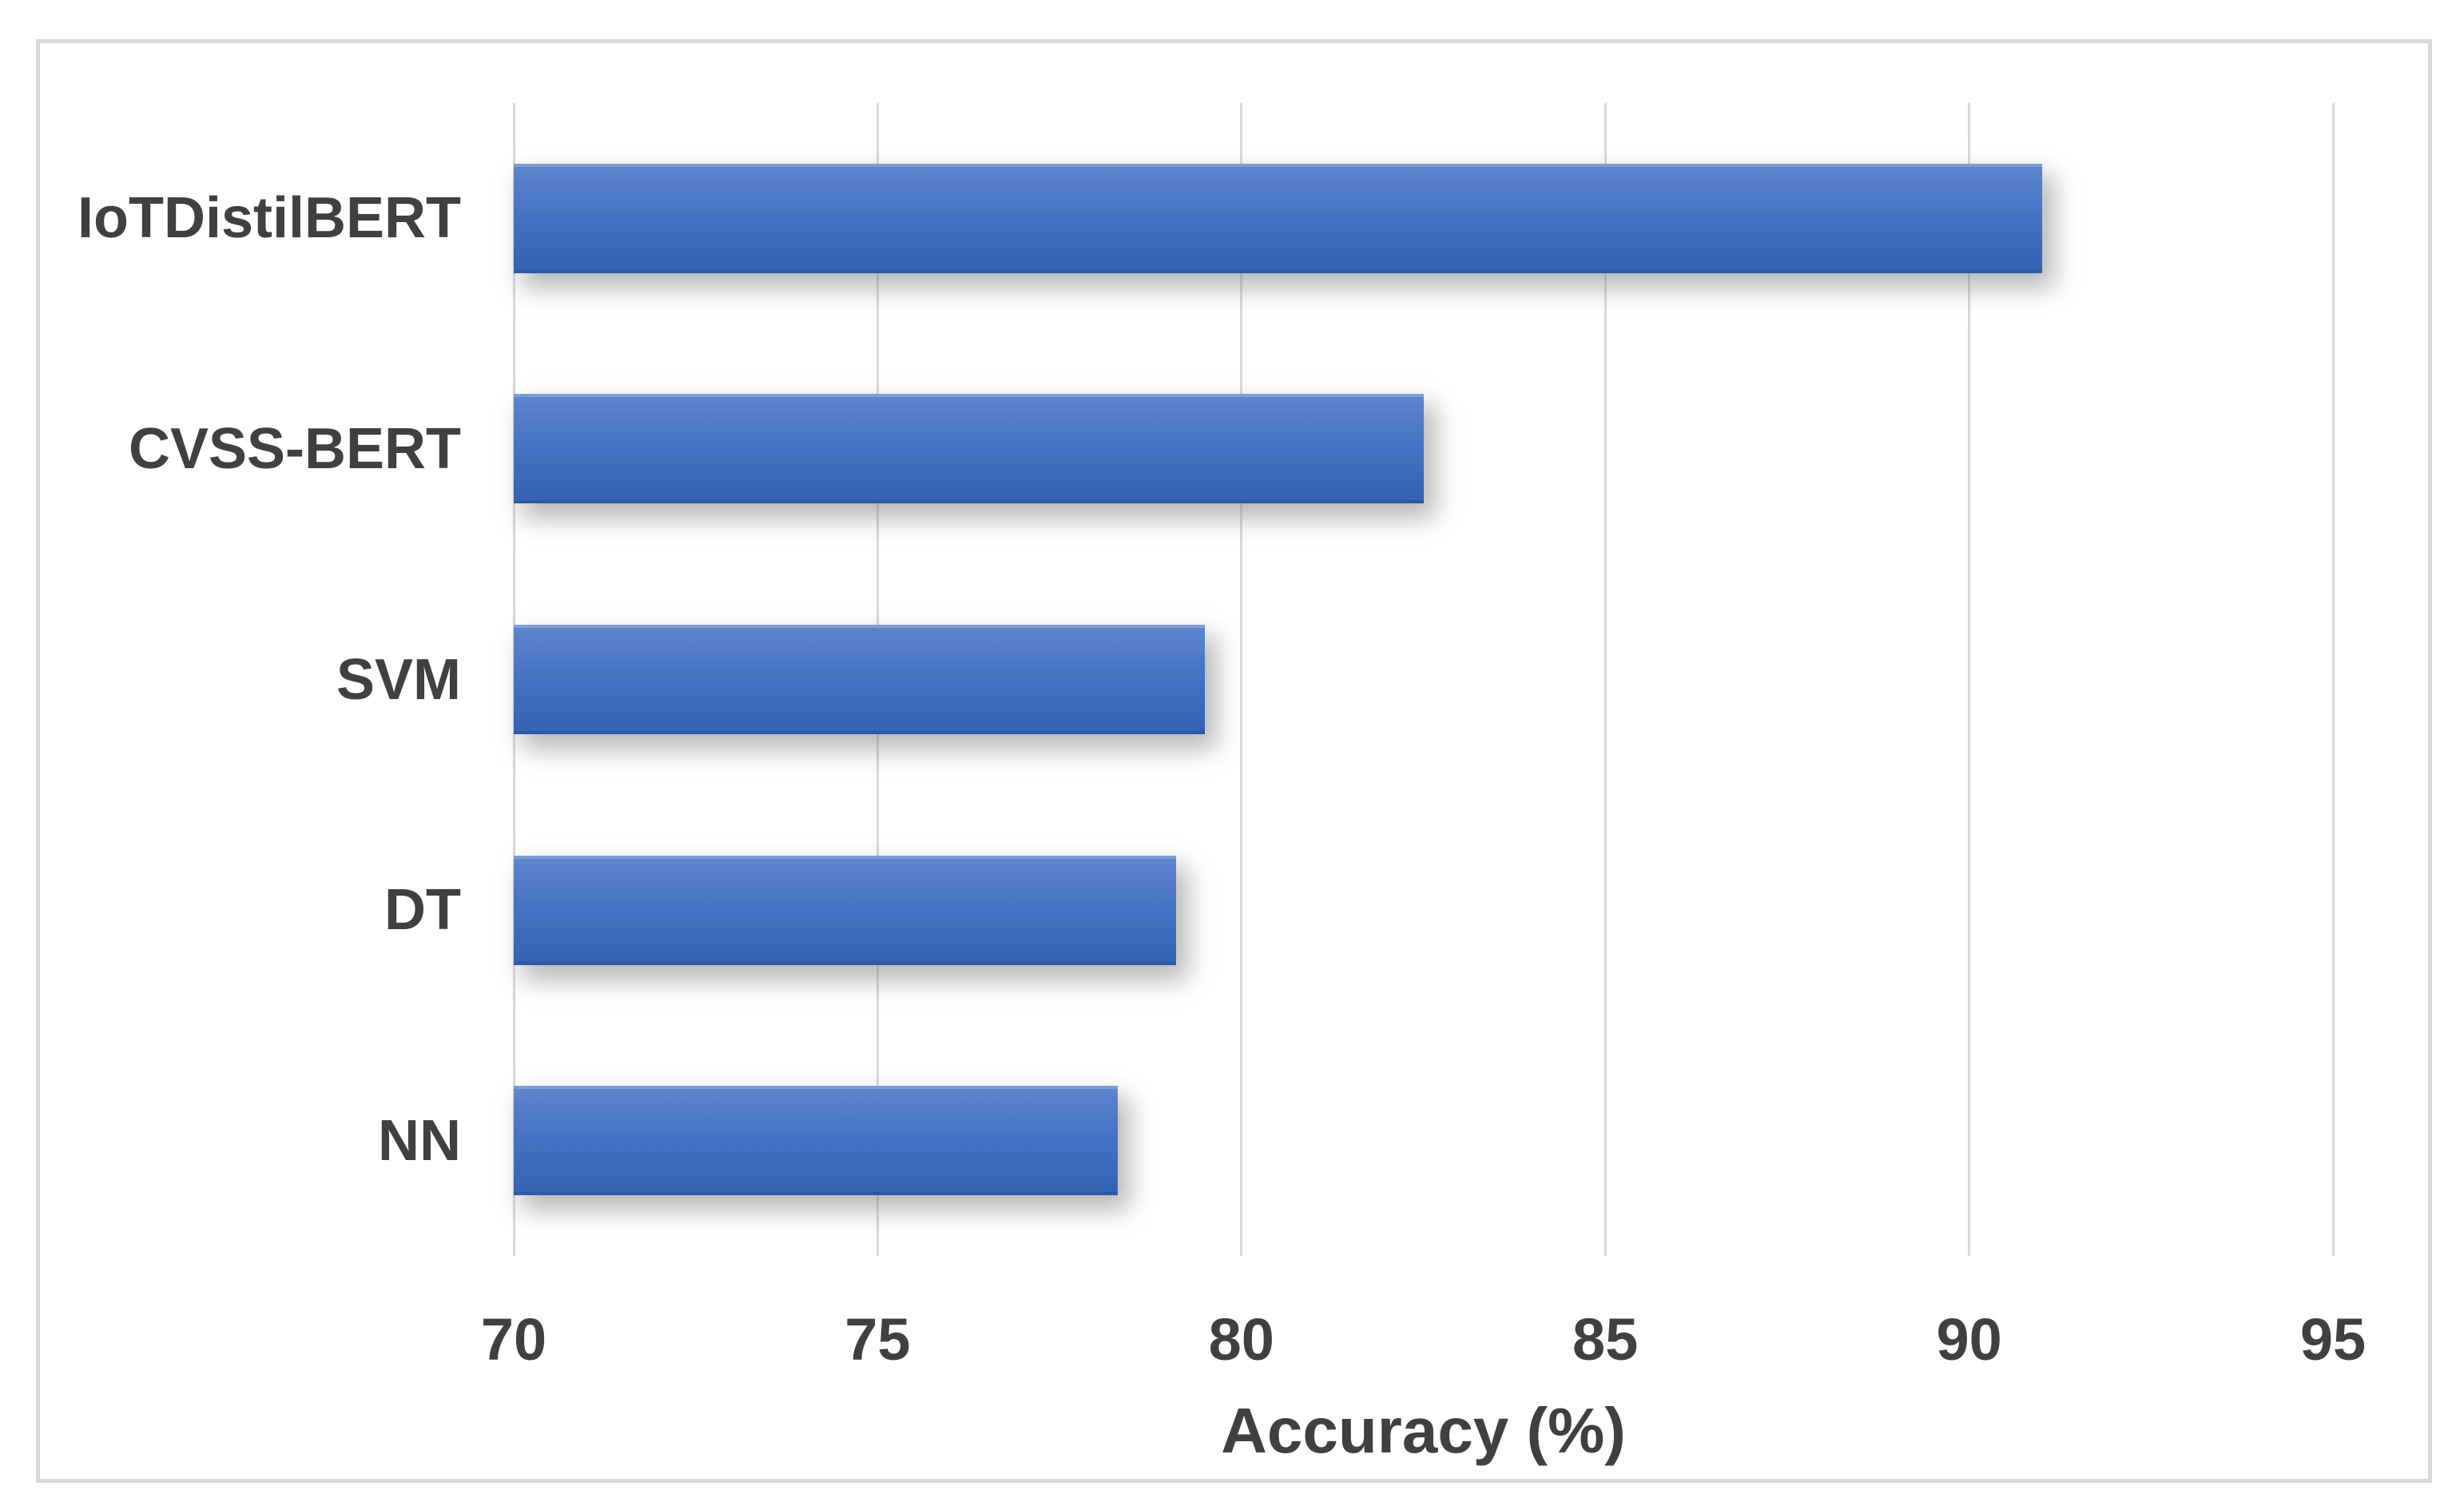 The image size is (2464, 1502). I want to click on x-tick-label-85: 85, so click(1606, 1339).